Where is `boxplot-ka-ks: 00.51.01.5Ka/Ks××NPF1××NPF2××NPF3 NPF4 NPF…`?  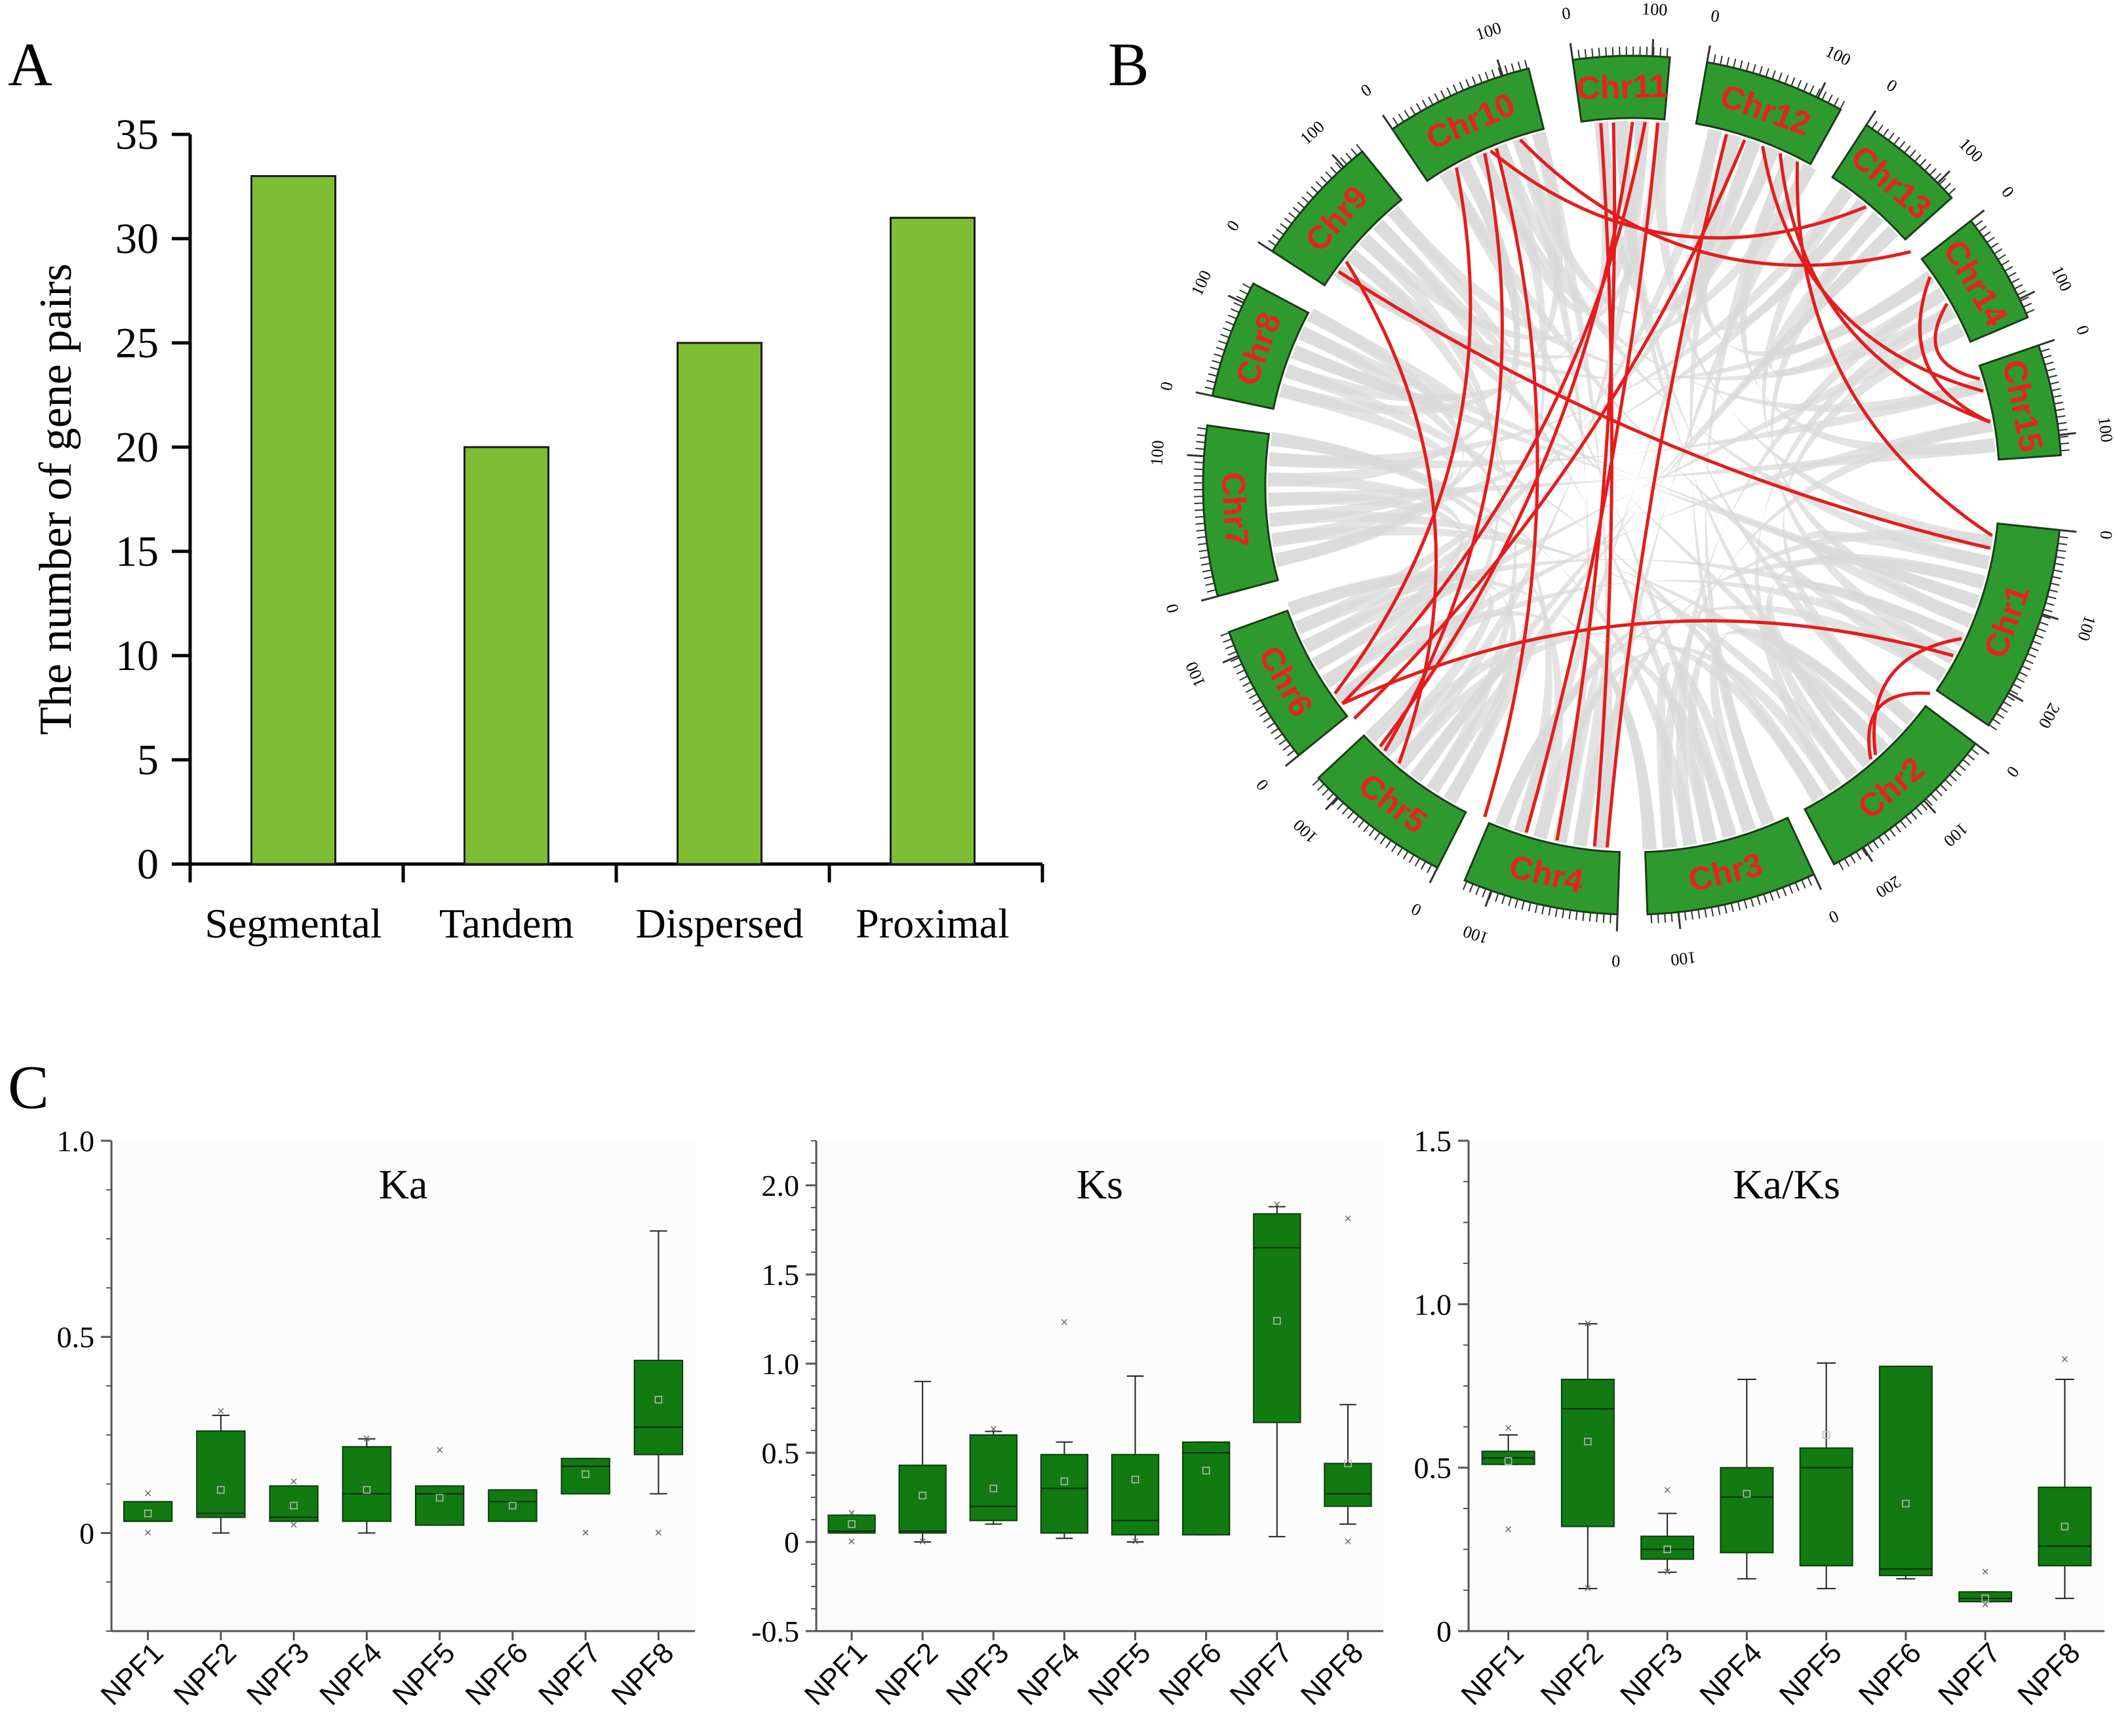
boxplot-ka-ks: 00.51.01.5Ka/Ks××NPF1××NPF2××NPF3 NPF4 NPF… is located at coordinates (1759, 1418).